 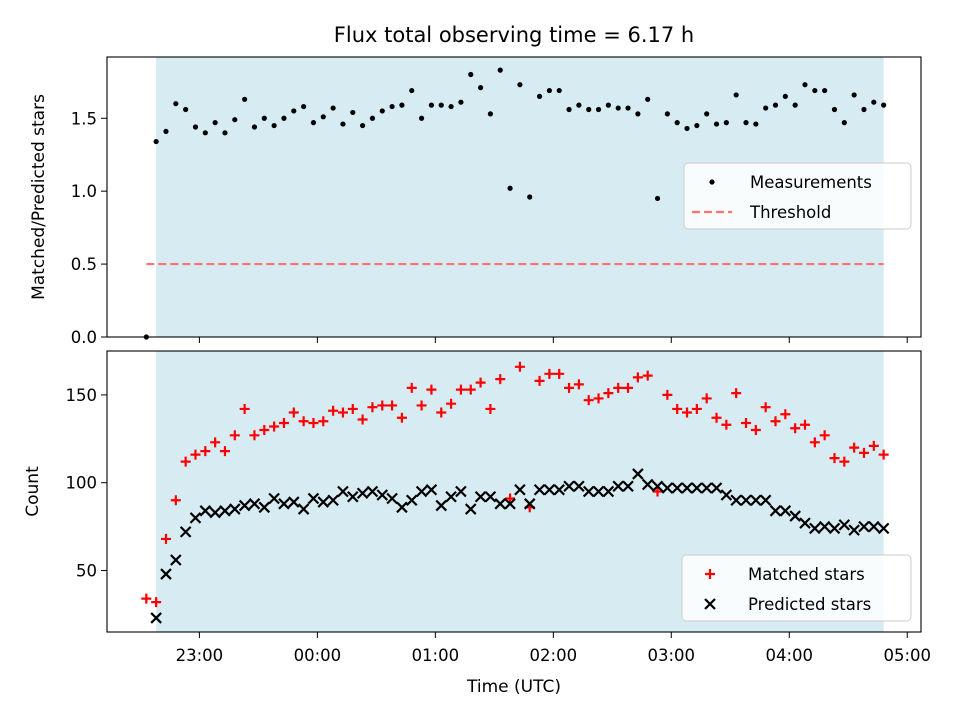 I want to click on count-legend: Matched stars Predicted stars, so click(x=796, y=588).